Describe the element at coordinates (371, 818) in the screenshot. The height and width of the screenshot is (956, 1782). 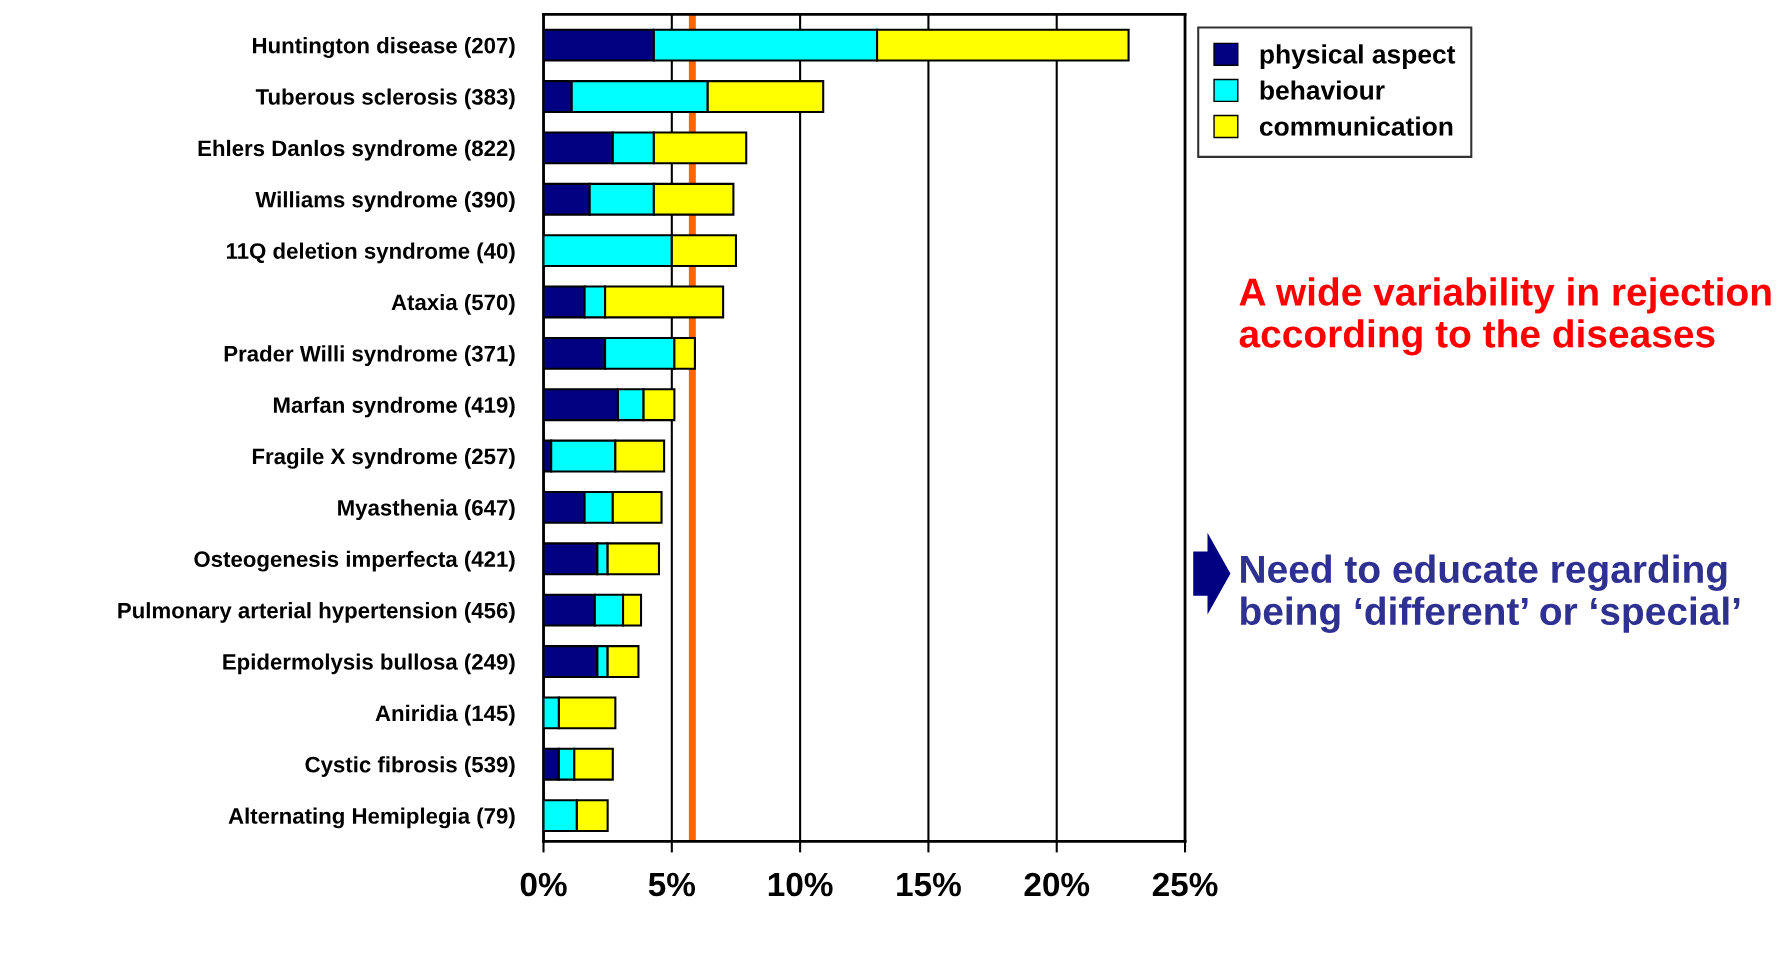
I see `y-tick-label: Alternating Hemiplegia (79)` at that location.